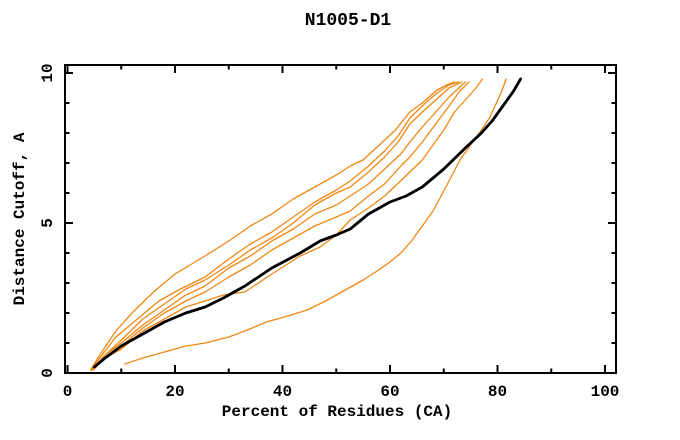 The width and height of the screenshot is (680, 440). What do you see at coordinates (20, 218) in the screenshot?
I see `y-axis-label: Distance Cutoff, A` at bounding box center [20, 218].